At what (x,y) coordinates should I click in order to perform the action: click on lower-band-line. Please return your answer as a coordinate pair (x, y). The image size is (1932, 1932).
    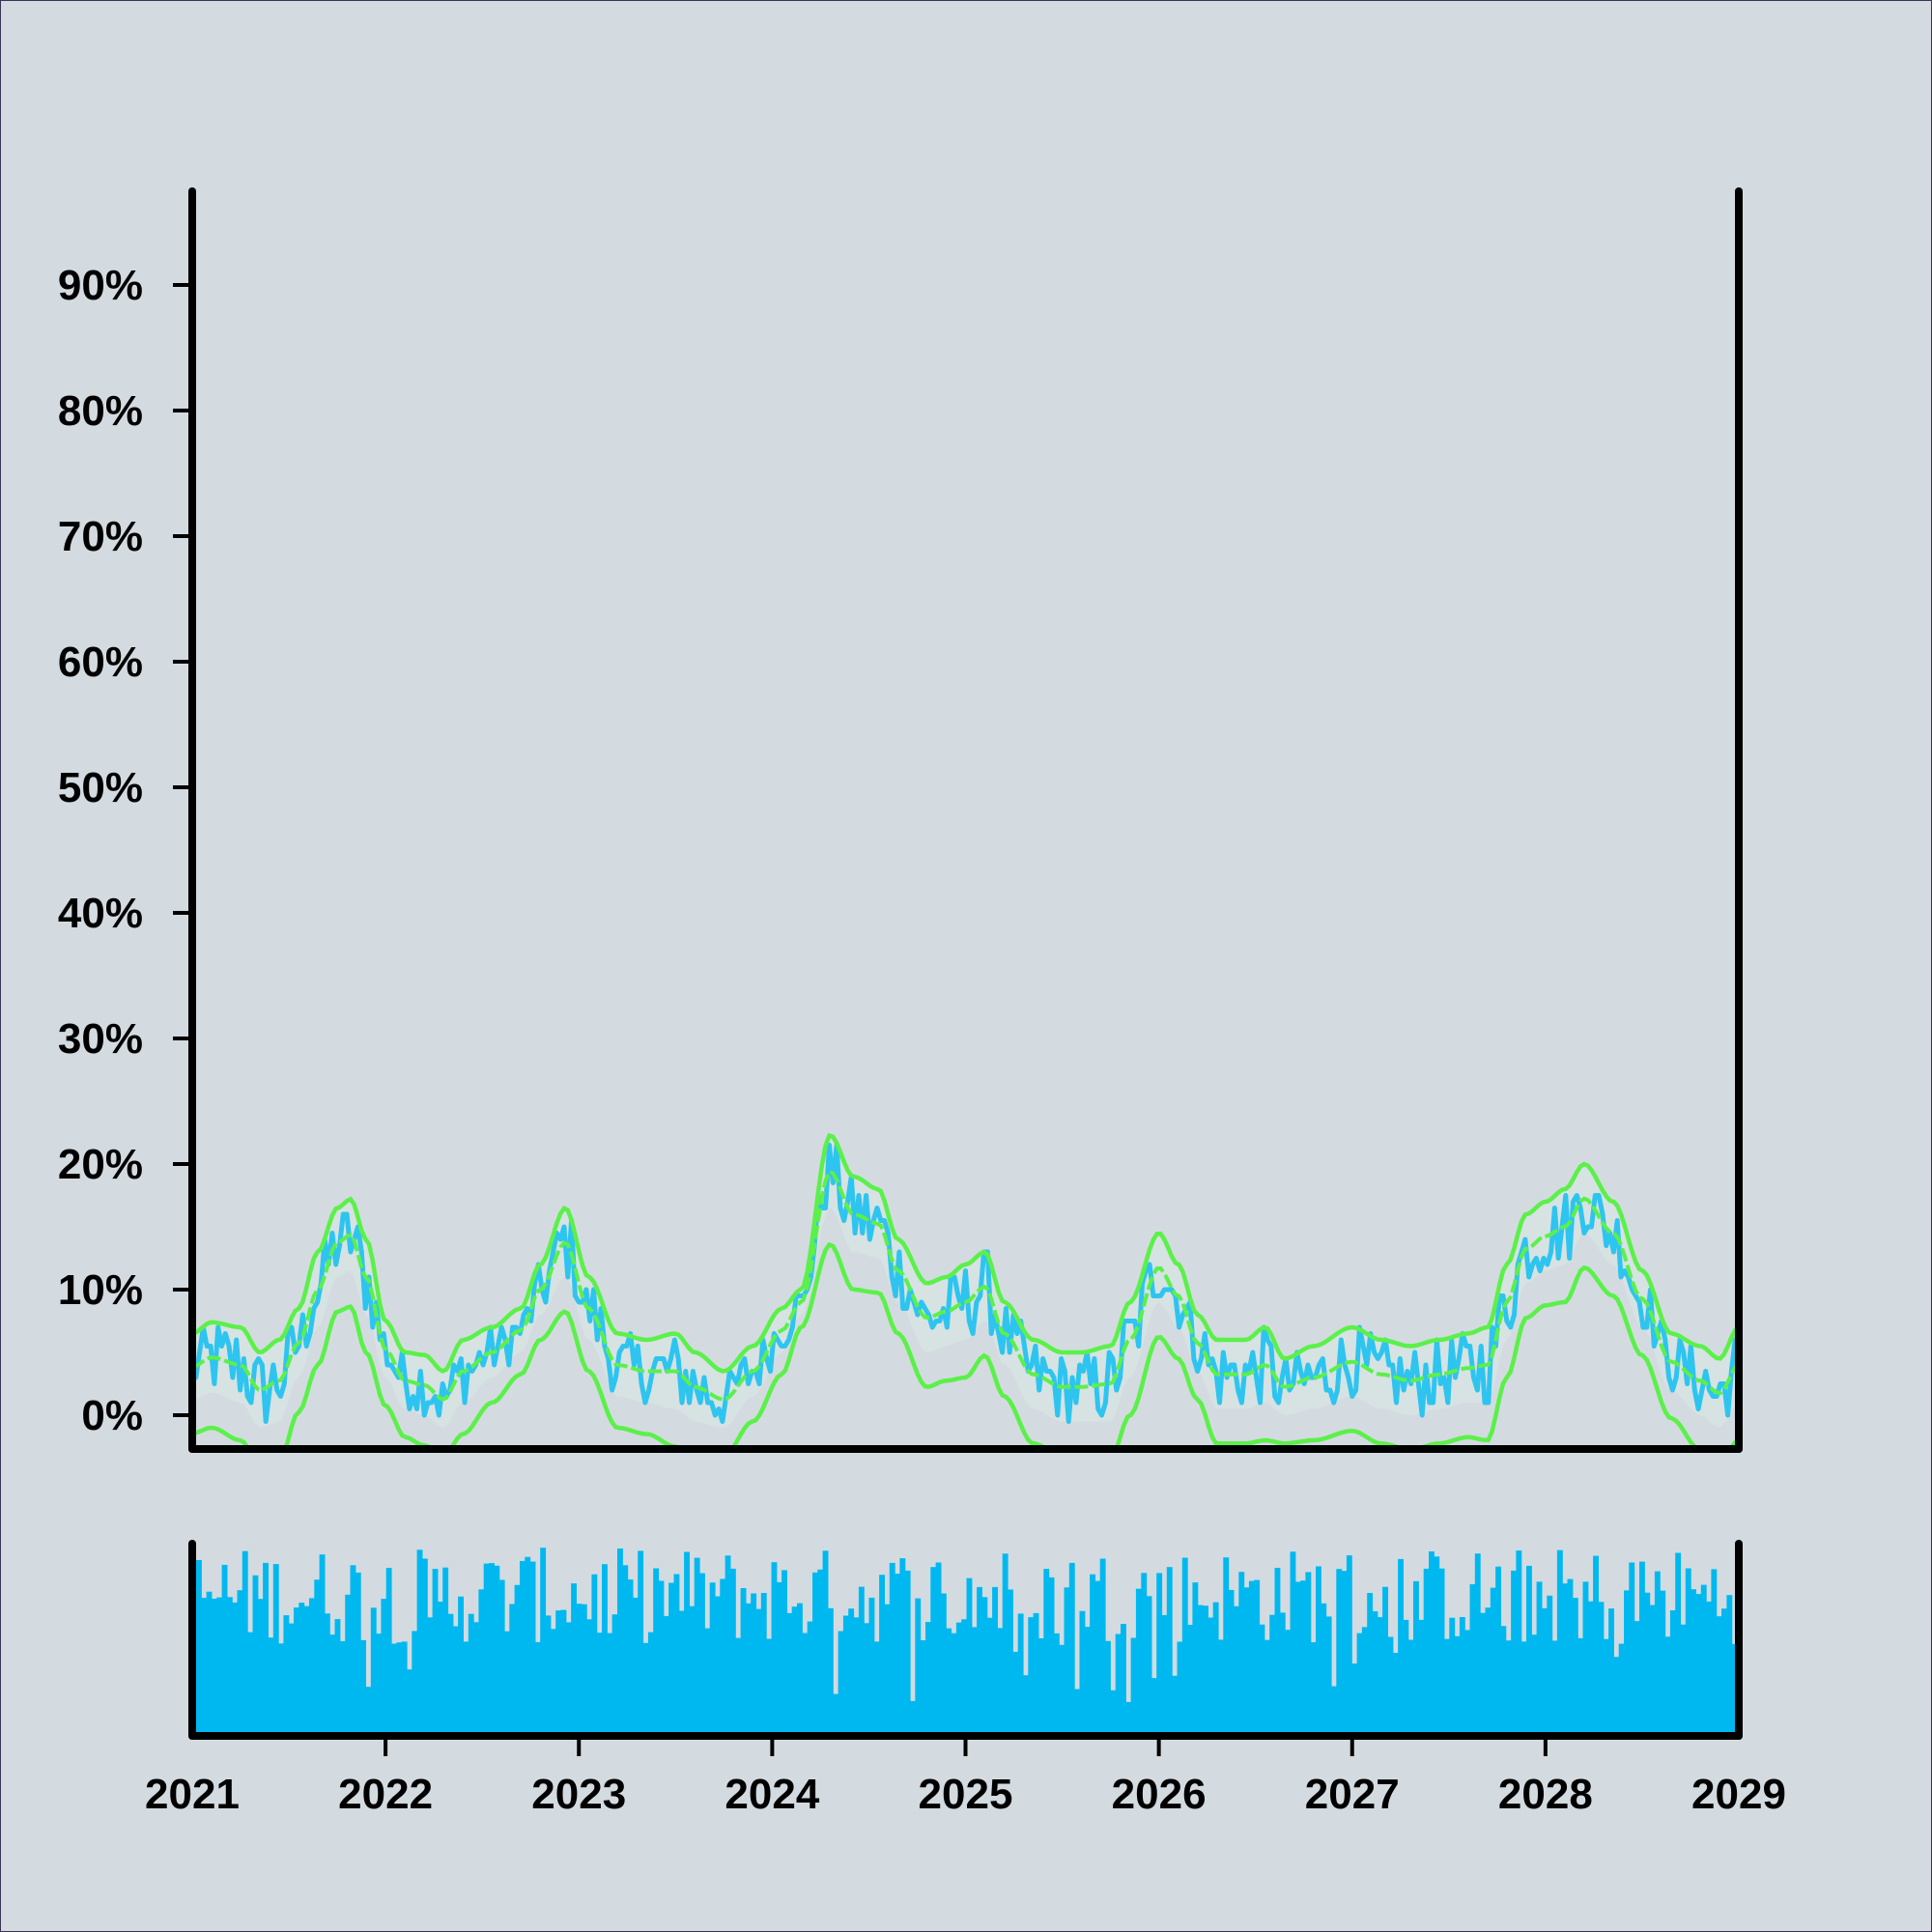
    Looking at the image, I should click on (965, 1345).